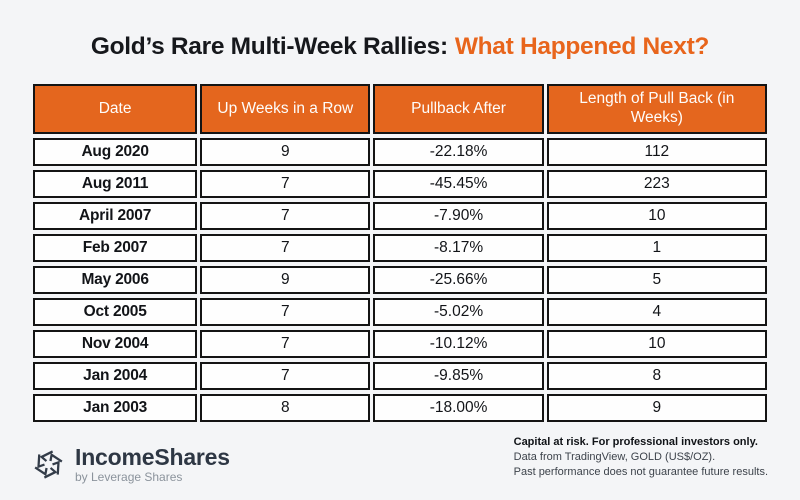 This screenshot has width=800, height=500. I want to click on cell-date: Aug 2011, so click(115, 184).